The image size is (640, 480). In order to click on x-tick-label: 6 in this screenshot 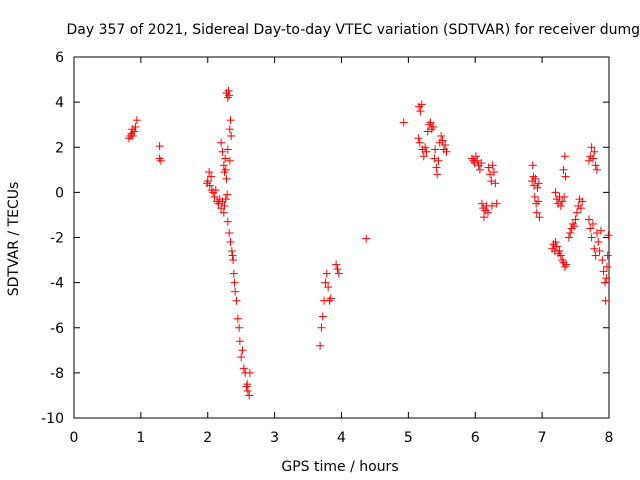, I will do `click(475, 438)`.